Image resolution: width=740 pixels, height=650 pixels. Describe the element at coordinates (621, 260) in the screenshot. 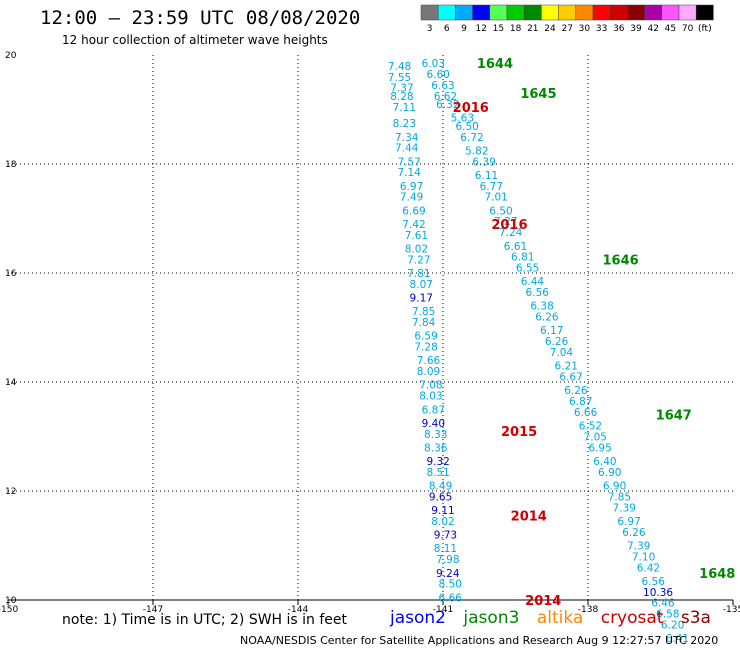

I see `track-label: 1646` at that location.